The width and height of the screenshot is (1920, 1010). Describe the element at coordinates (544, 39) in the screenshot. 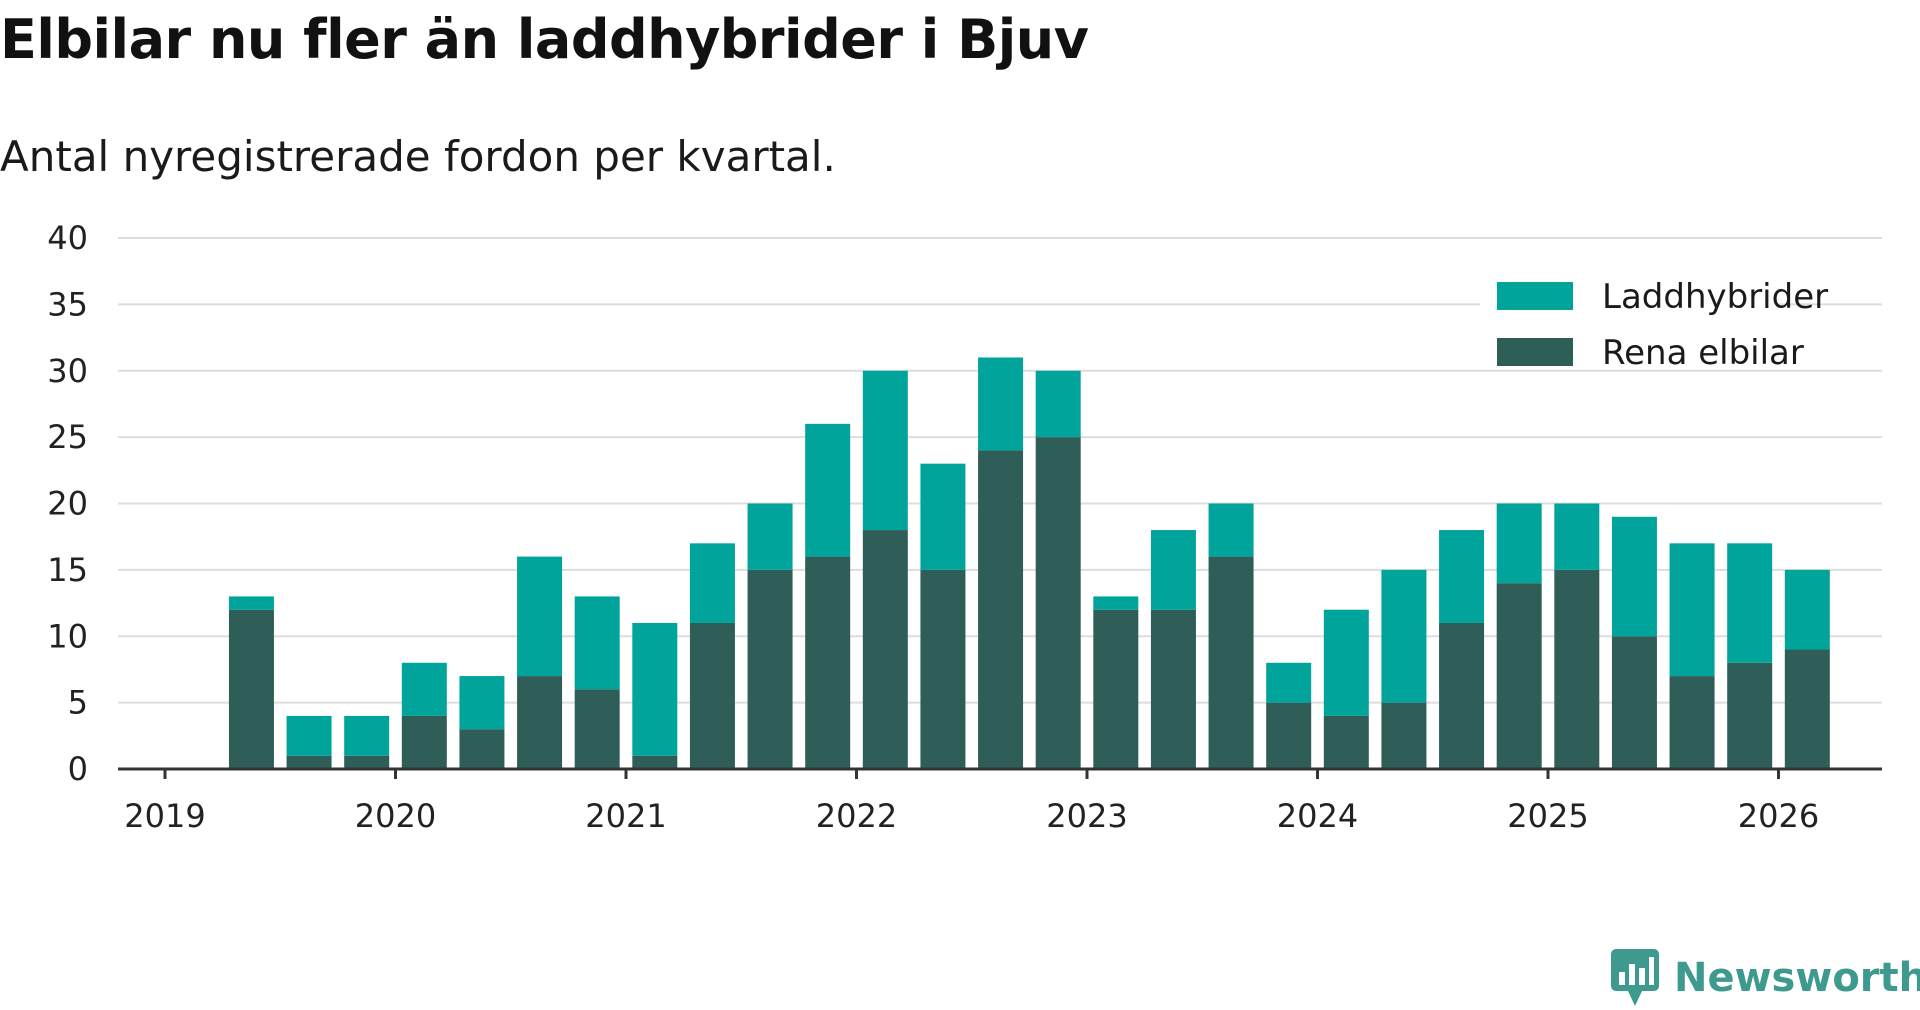

I see `chart-title: Elbilar nu fler än laddhybrider i Bjuv` at that location.